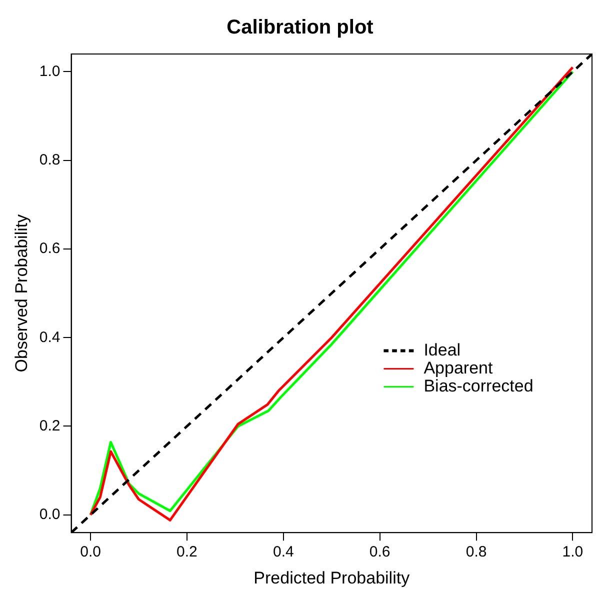 Image resolution: width=604 pixels, height=601 pixels. Describe the element at coordinates (49, 425) in the screenshot. I see `y-tick-label: 0.2` at that location.